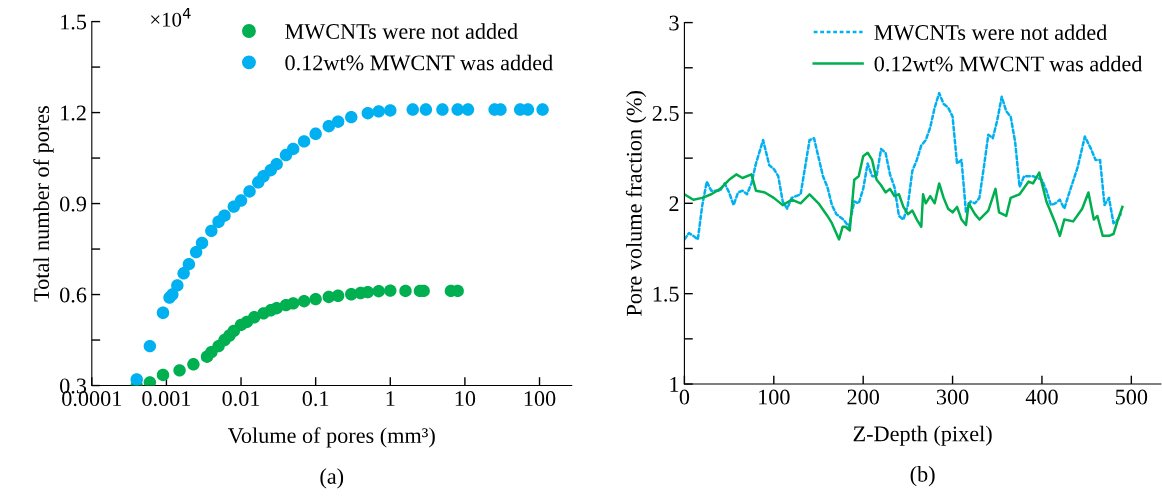 The height and width of the screenshot is (502, 1162). What do you see at coordinates (1131, 397) in the screenshot?
I see `x-tick-label: 500` at bounding box center [1131, 397].